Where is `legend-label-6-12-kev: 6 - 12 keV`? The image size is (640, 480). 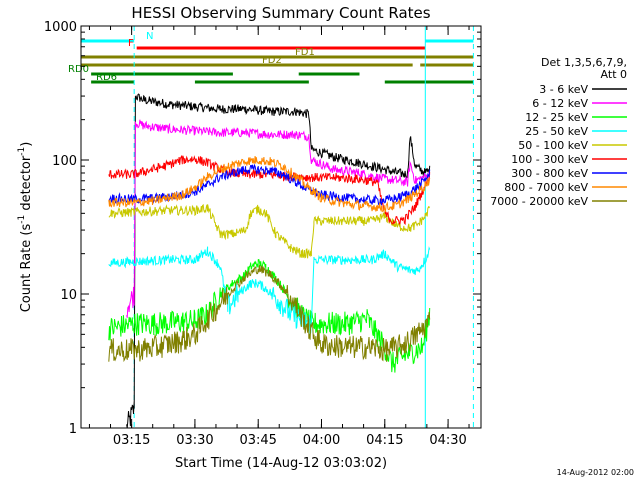 legend-label-6-12-kev: 6 - 12 keV is located at coordinates (560, 103).